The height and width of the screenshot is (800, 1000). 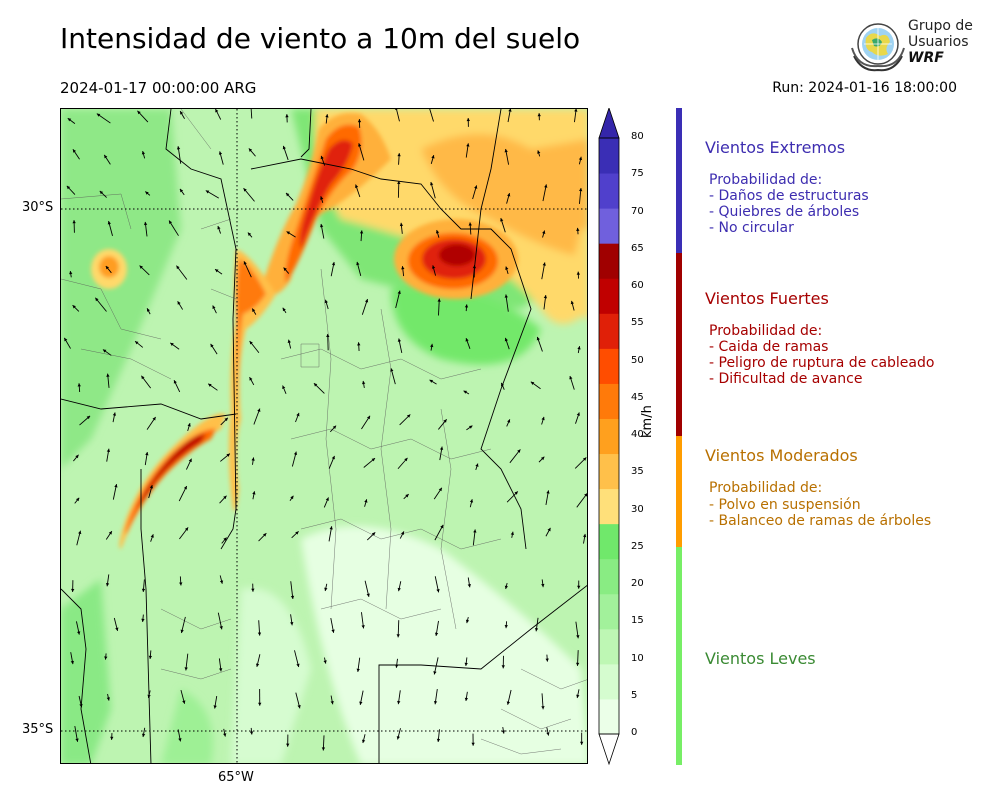 I want to click on legend-moderados-item: - Balanceo de ramas de árboles, so click(x=820, y=521).